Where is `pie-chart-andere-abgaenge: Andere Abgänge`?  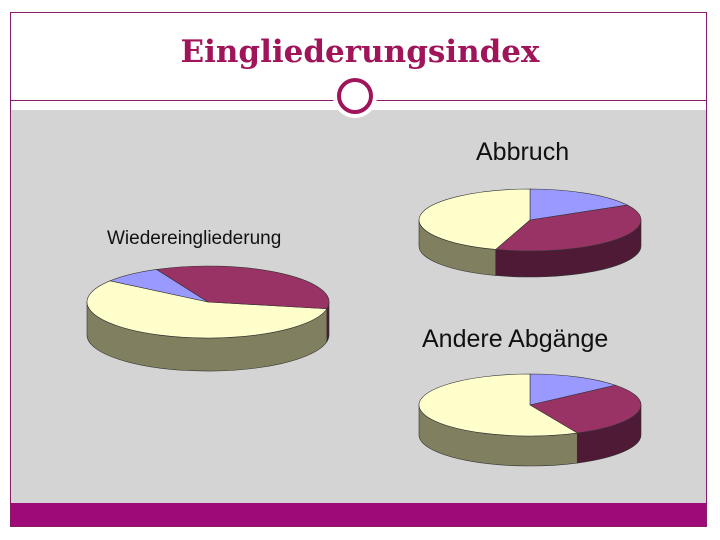 pie-chart-andere-abgaenge: Andere Abgänge is located at coordinates (530, 396).